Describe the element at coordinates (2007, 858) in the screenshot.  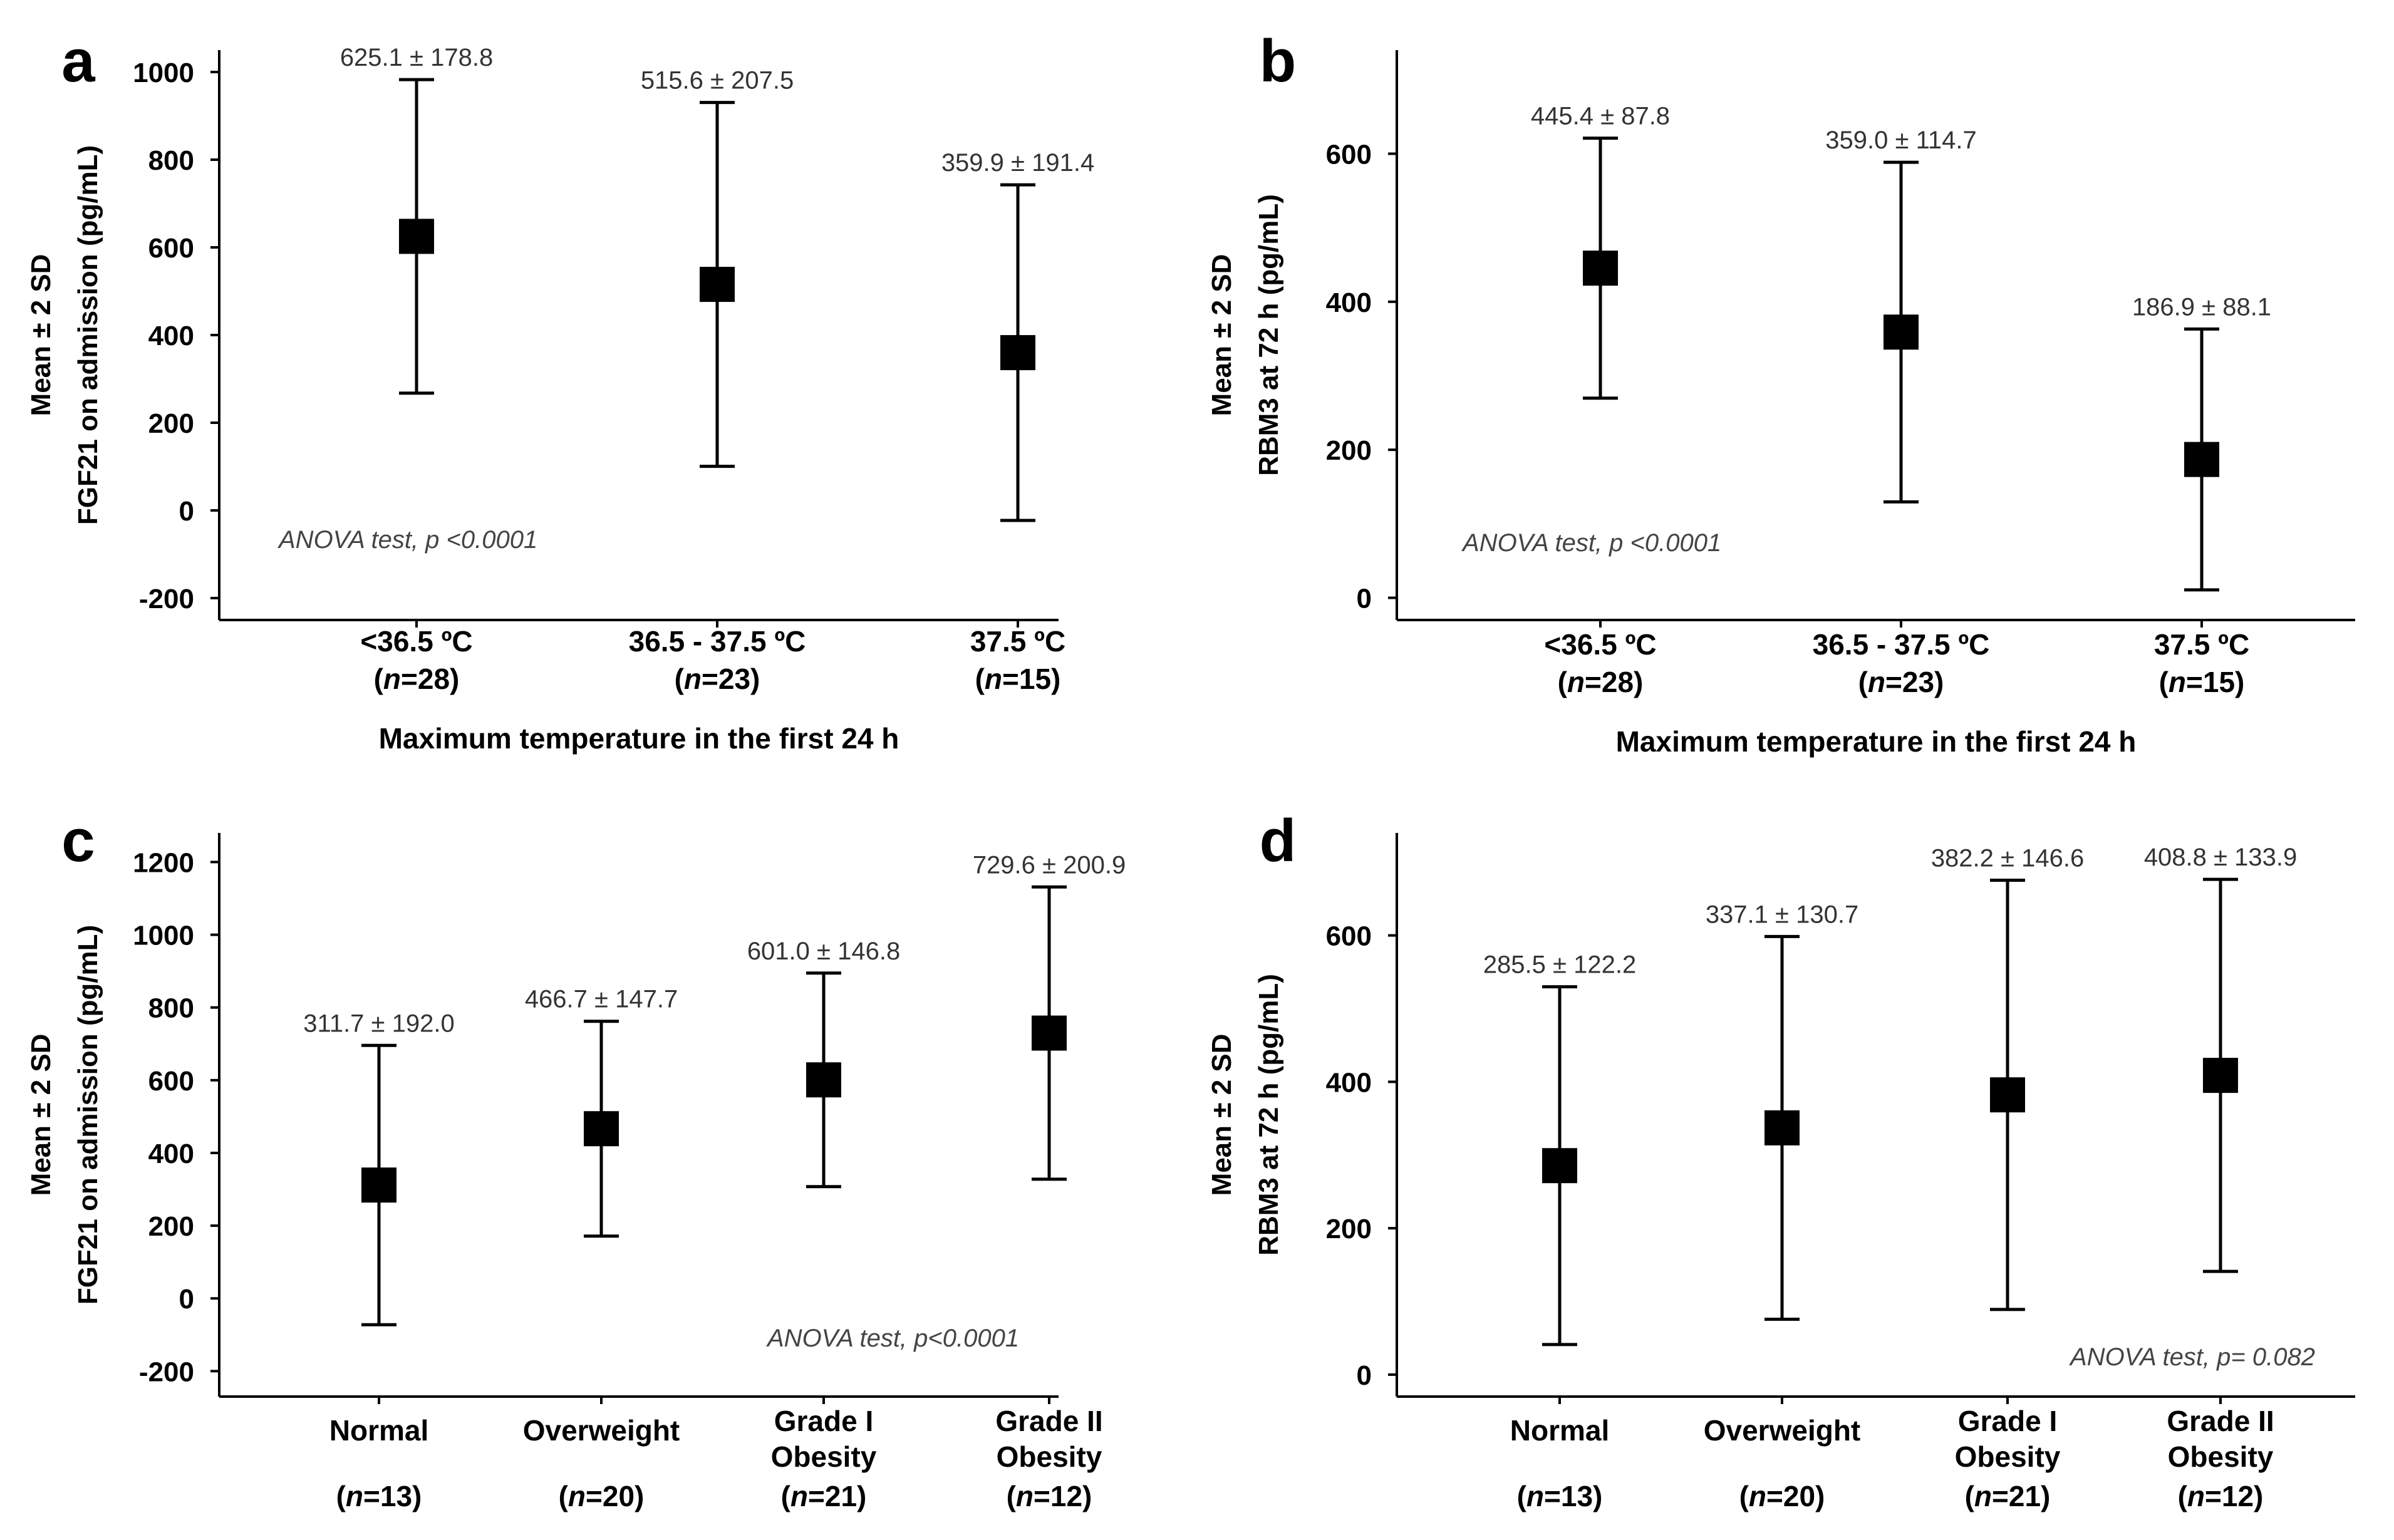
I see `data-label: 382.2 ± 146.6` at that location.